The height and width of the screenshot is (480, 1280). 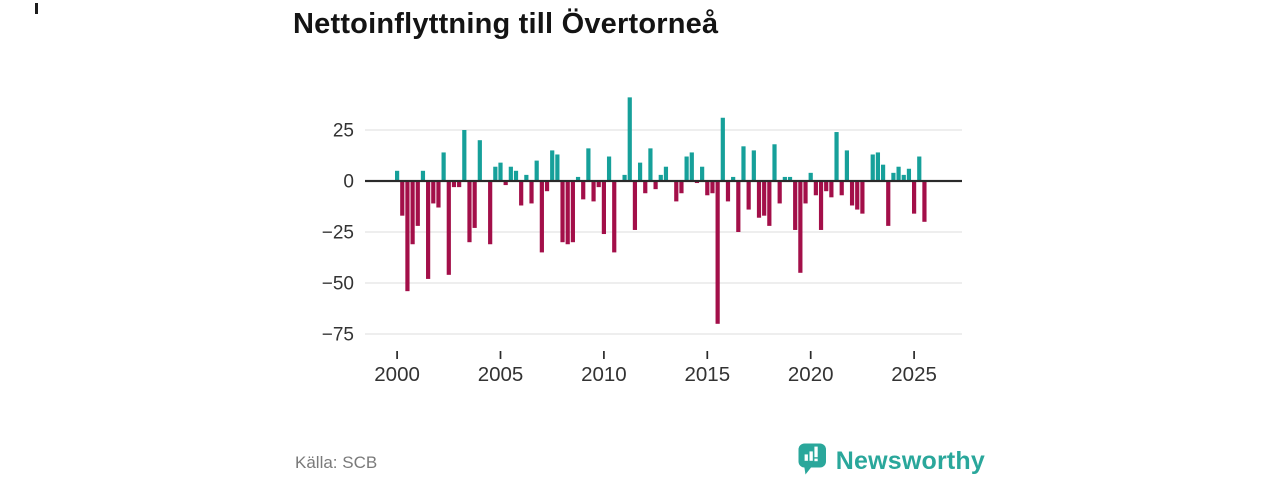 I want to click on y-tick-label: −50, so click(x=338, y=284).